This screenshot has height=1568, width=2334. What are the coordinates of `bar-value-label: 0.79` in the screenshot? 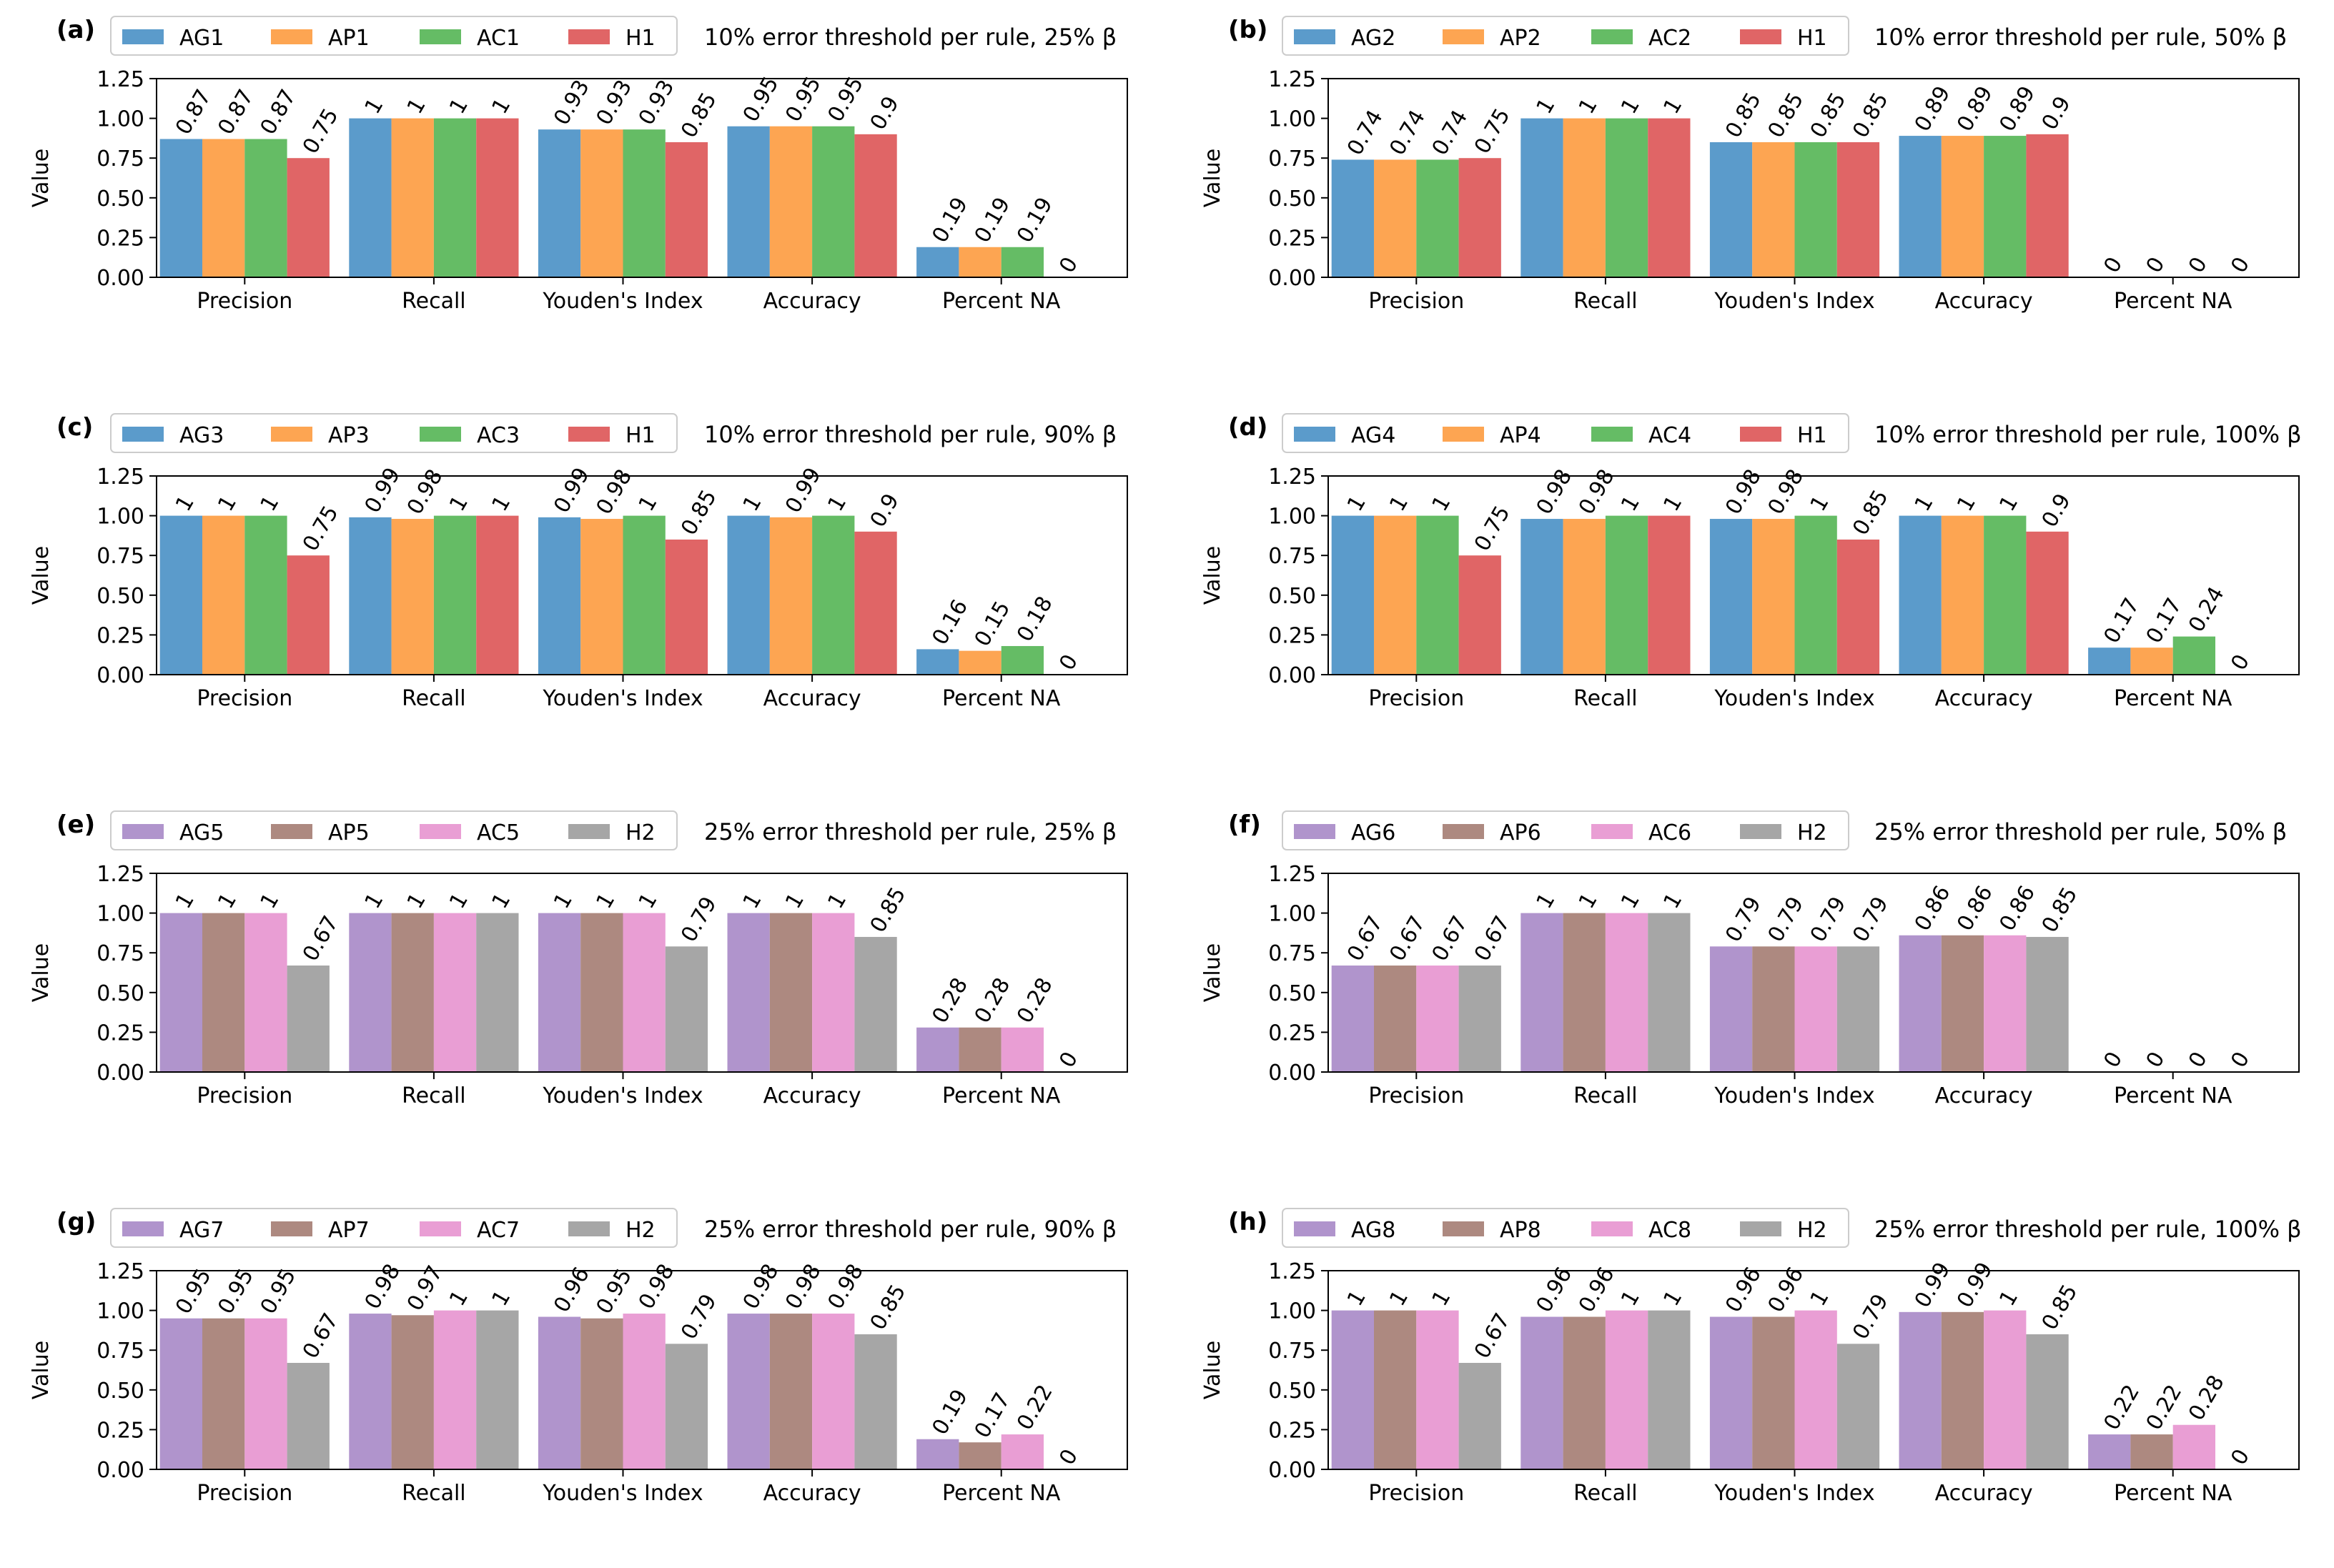 It's located at (1828, 919).